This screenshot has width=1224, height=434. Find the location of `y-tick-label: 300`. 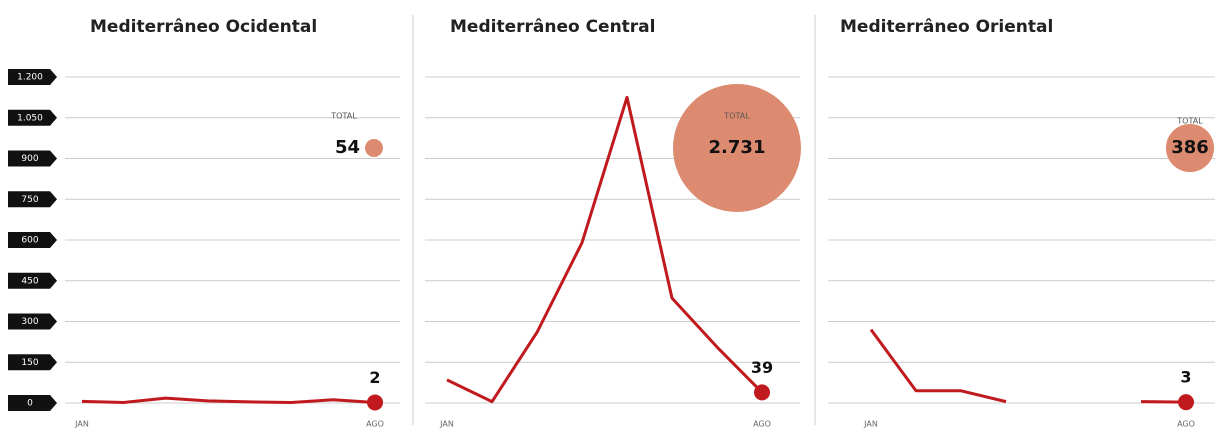

y-tick-label: 300 is located at coordinates (29, 322).